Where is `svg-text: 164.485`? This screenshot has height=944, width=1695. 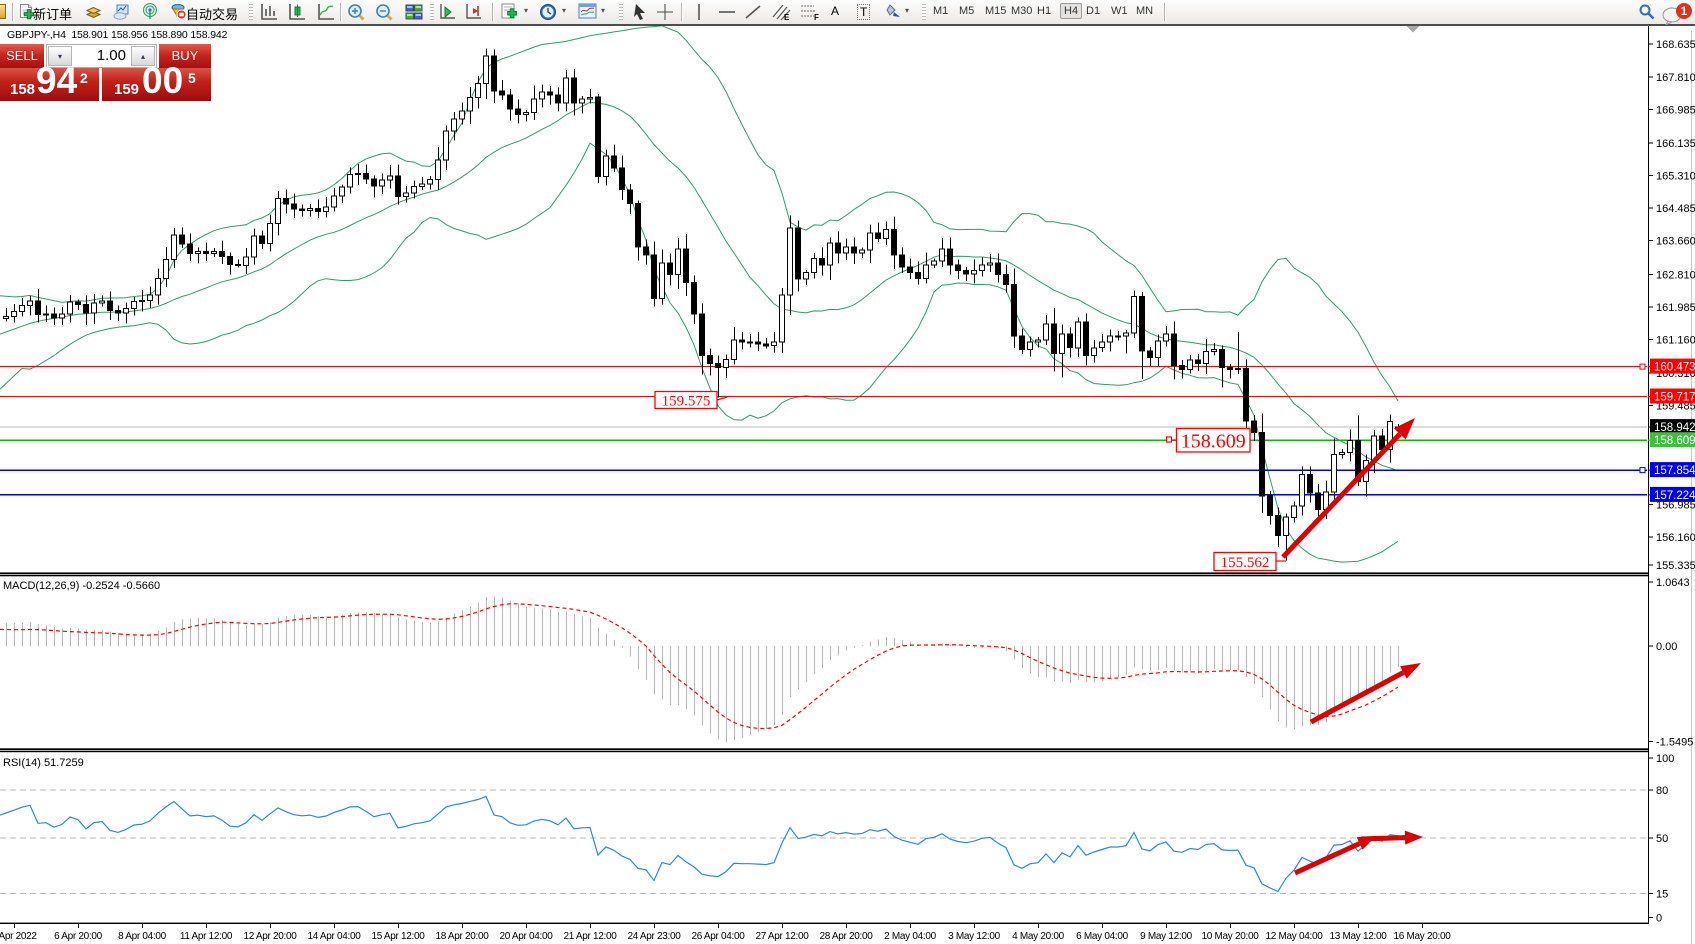
svg-text: 164.485 is located at coordinates (1675, 209).